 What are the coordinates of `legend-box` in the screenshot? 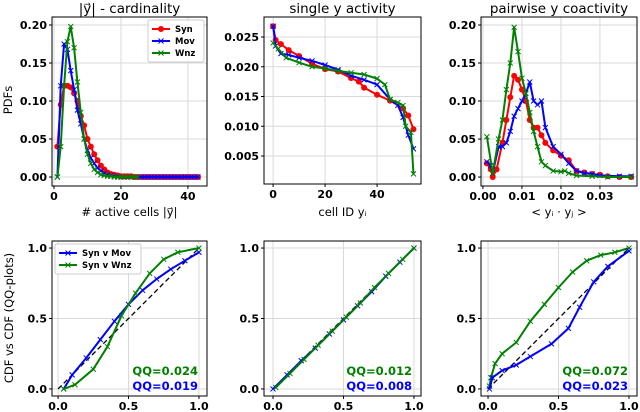 It's located at (98, 259).